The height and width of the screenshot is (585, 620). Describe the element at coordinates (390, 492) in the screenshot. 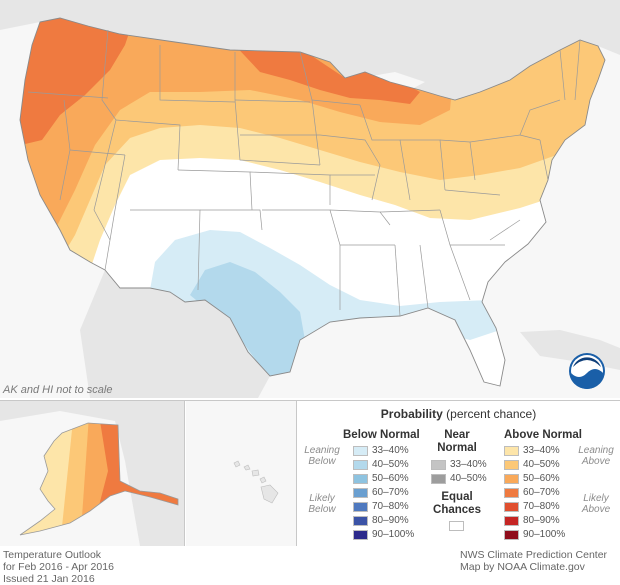

I see `below-normal-bin-label: 60–70%` at that location.